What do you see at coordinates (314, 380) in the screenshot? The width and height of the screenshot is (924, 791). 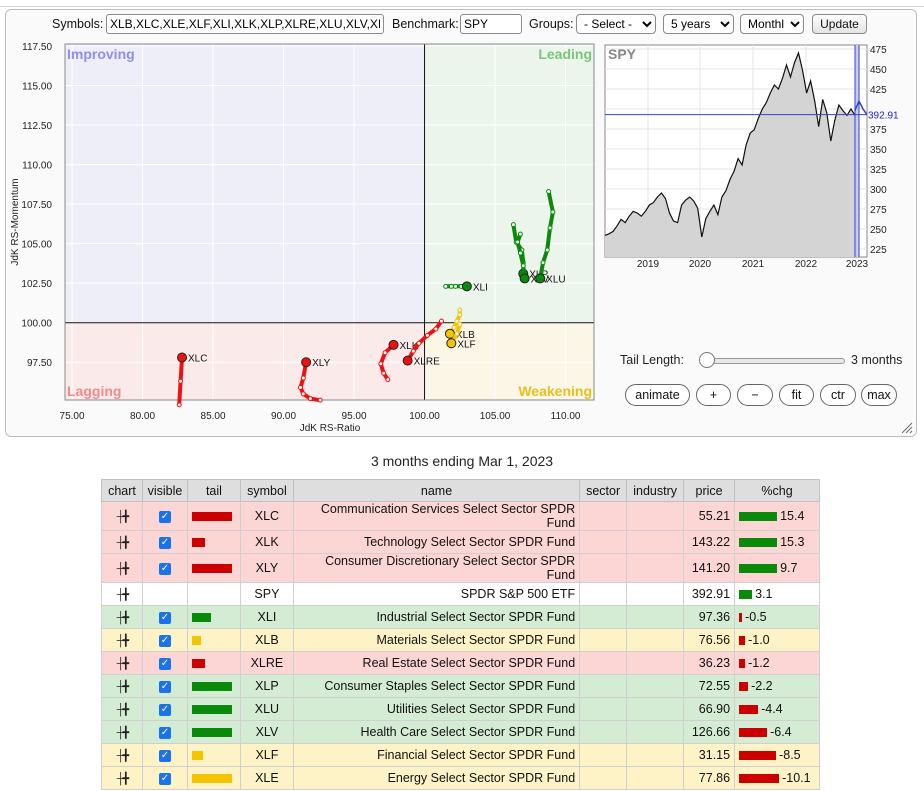 I see `rrg-tail-xly: XLY` at bounding box center [314, 380].